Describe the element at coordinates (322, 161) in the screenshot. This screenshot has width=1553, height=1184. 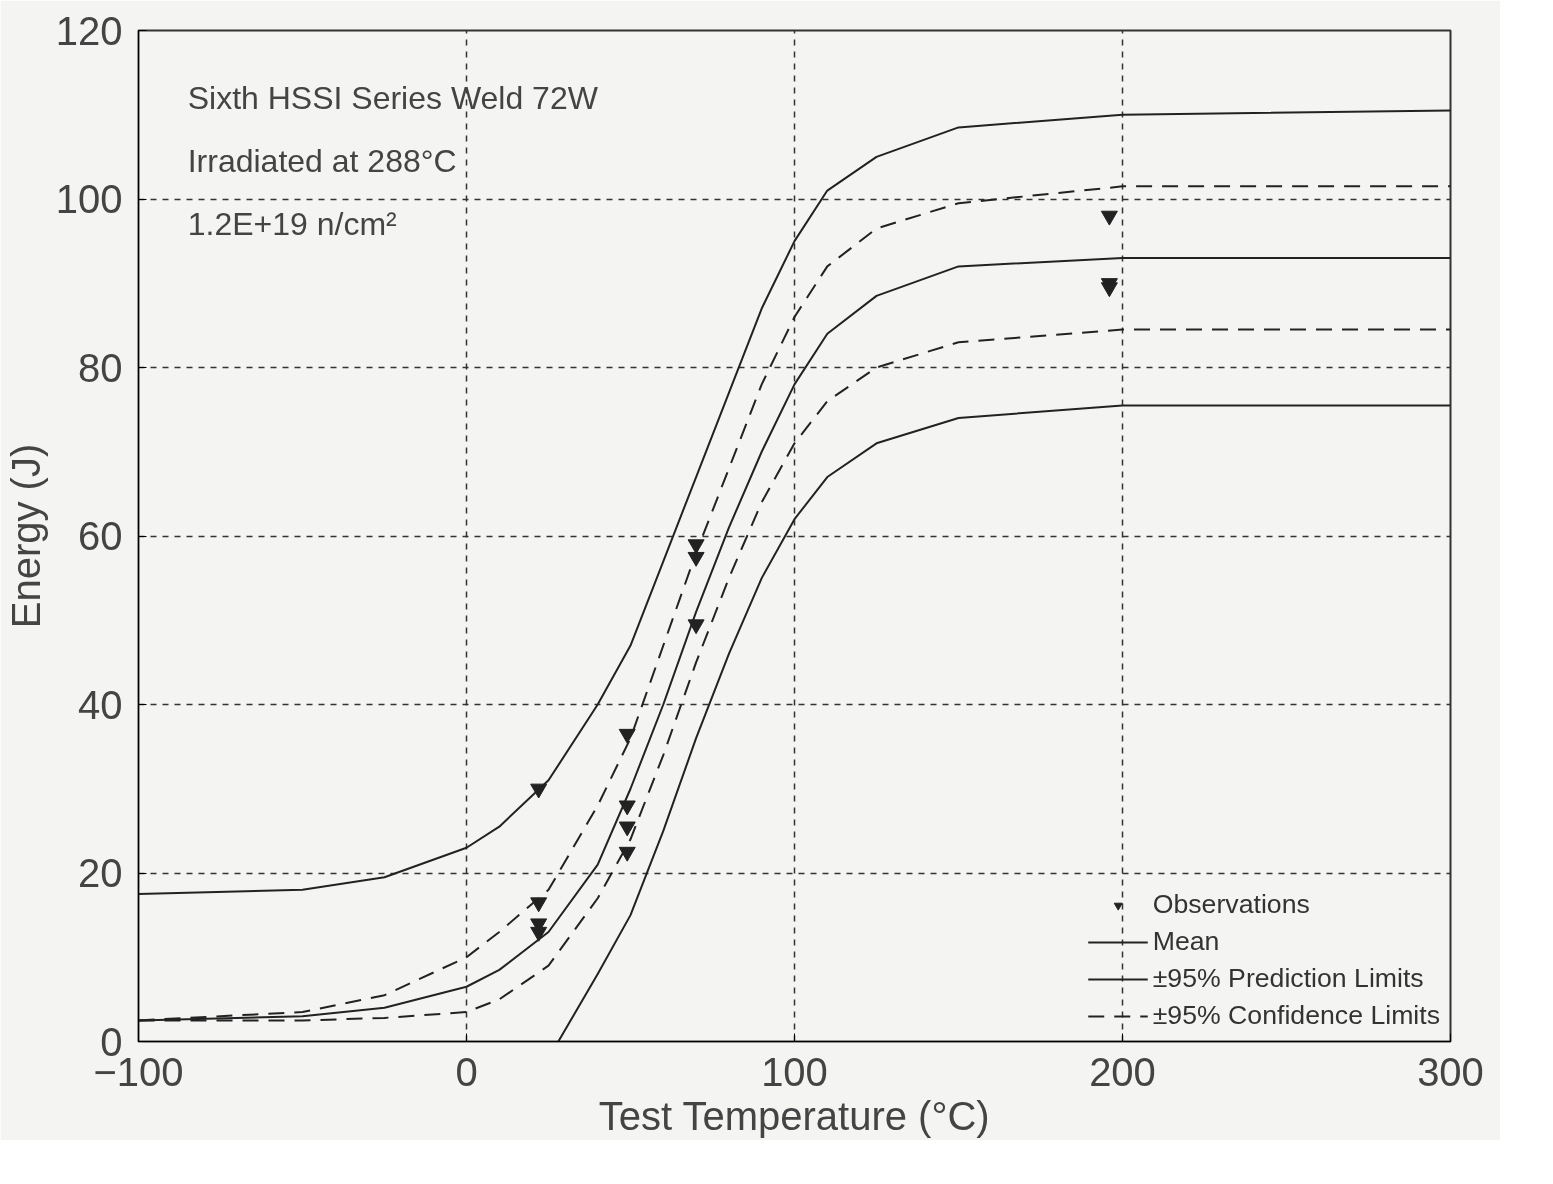
I see `annotation: Irradiated at 288°C` at that location.